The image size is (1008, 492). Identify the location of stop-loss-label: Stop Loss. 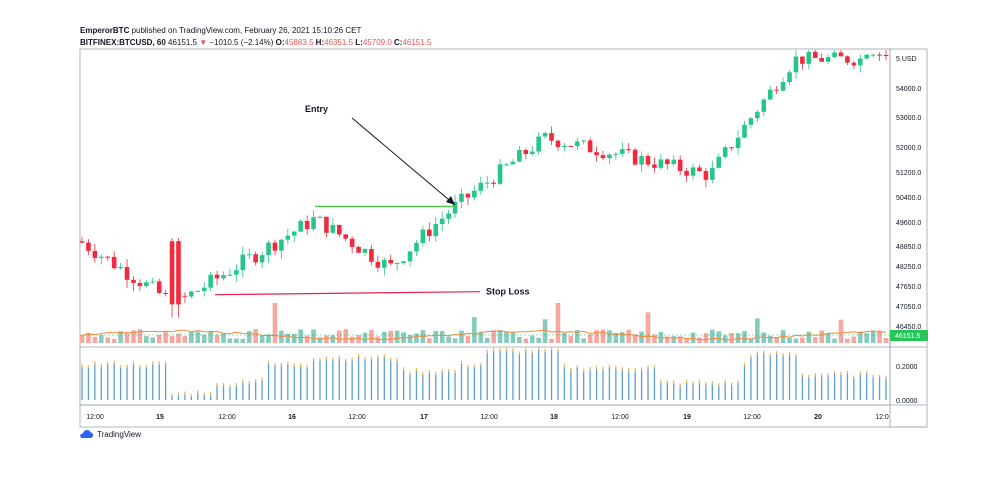
(508, 292).